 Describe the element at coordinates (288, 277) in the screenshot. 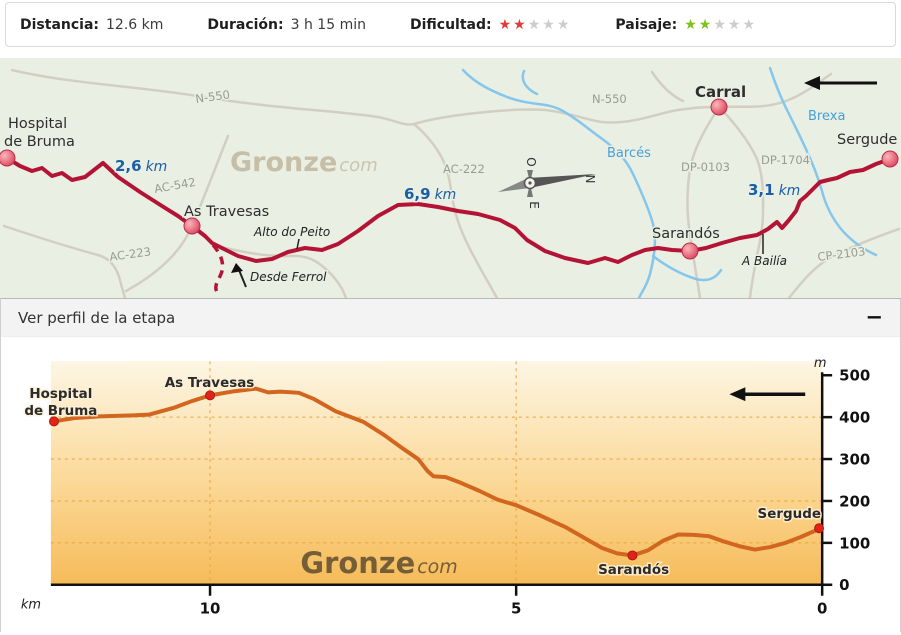

I see `poi-label: Desde Ferrol` at that location.